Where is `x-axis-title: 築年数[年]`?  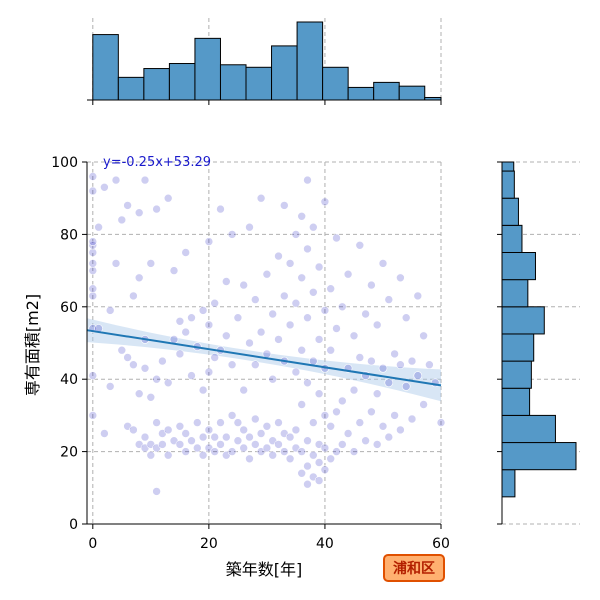
x-axis-title: 築年数[年] is located at coordinates (264, 569).